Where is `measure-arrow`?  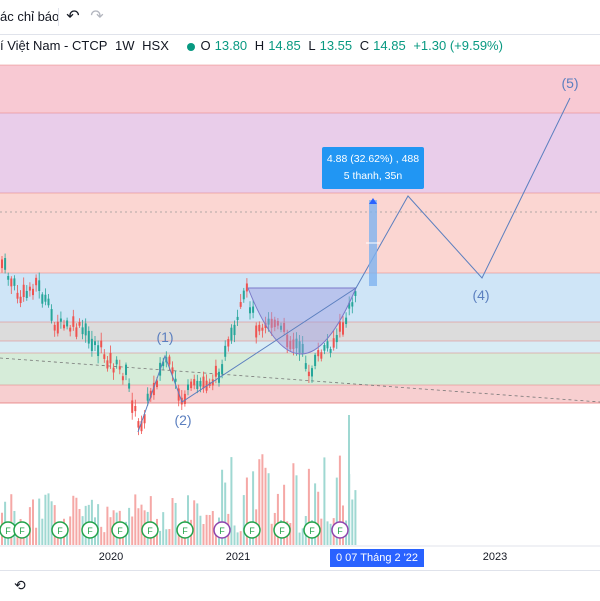 measure-arrow is located at coordinates (373, 201).